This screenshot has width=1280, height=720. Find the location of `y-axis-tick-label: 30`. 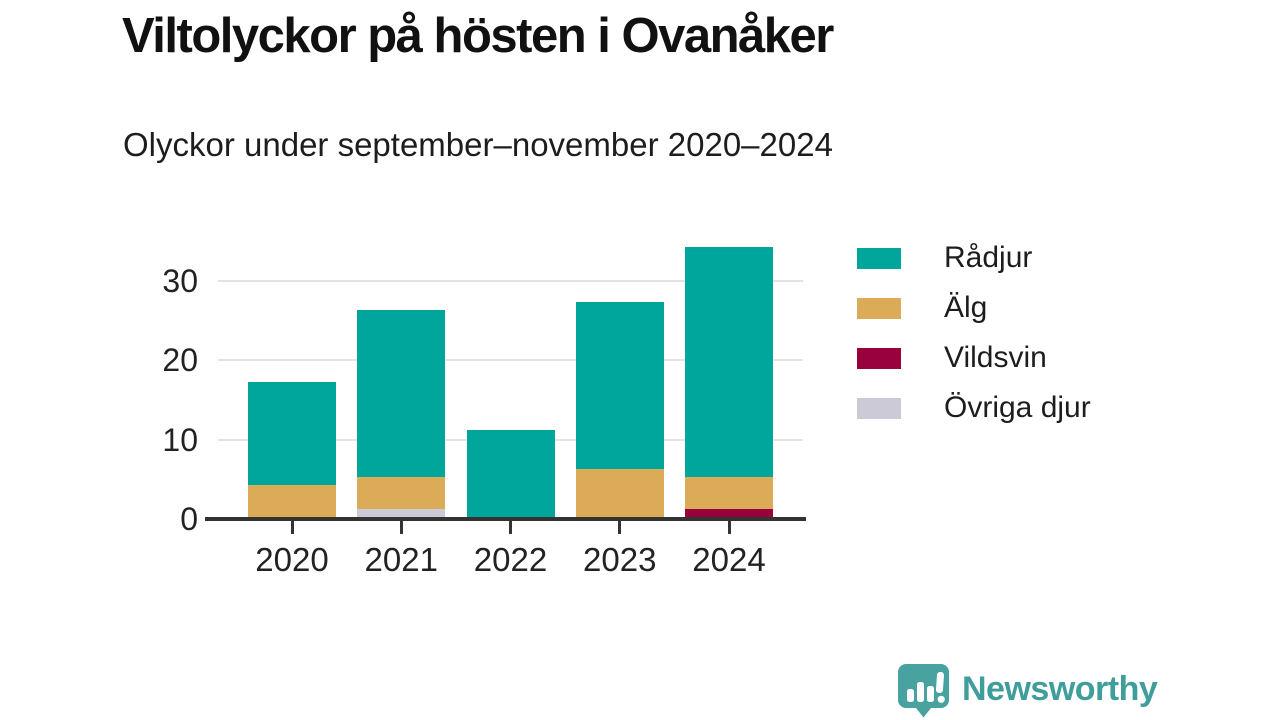

y-axis-tick-label: 30 is located at coordinates (180, 280).